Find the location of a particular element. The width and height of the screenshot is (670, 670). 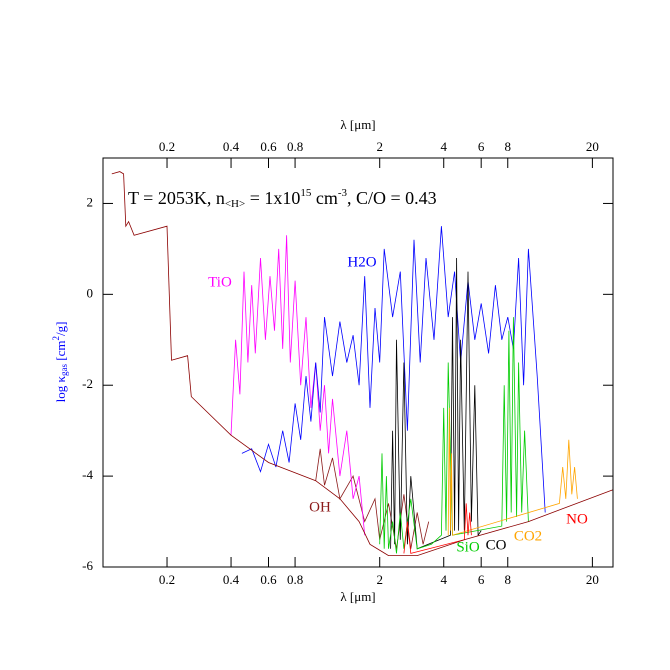

title-part: -3 is located at coordinates (343, 193).